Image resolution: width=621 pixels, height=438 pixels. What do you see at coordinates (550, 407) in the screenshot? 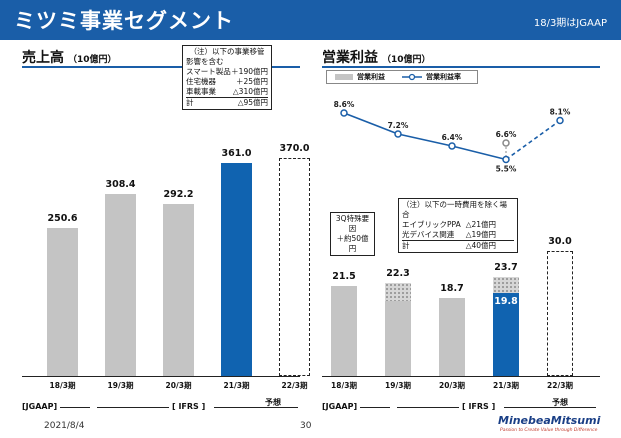
I see `bracket-ifrs-right-line-b` at bounding box center [550, 407].